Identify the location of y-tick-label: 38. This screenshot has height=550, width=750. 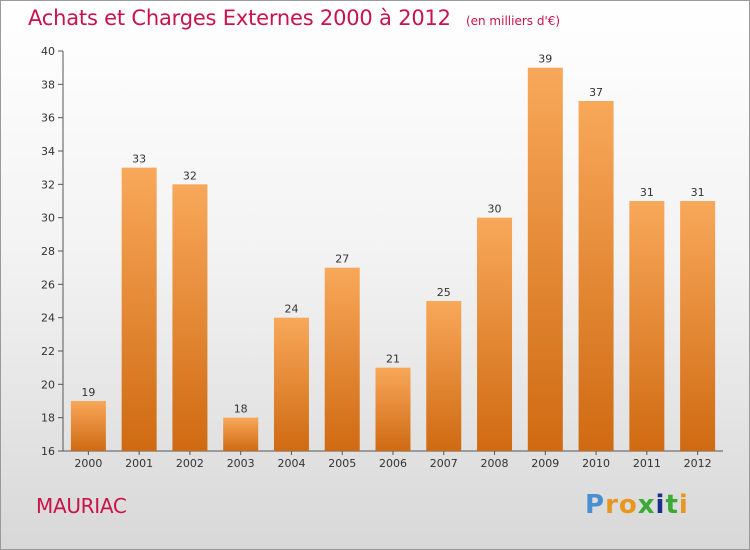
(48, 84).